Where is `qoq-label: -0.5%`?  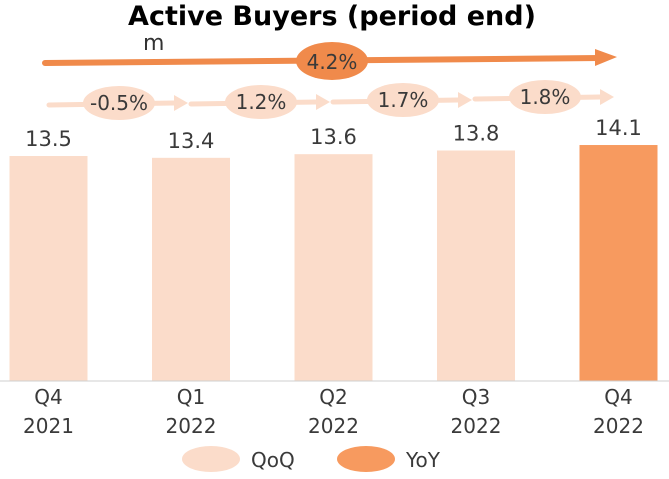
qoq-label: -0.5% is located at coordinates (119, 103).